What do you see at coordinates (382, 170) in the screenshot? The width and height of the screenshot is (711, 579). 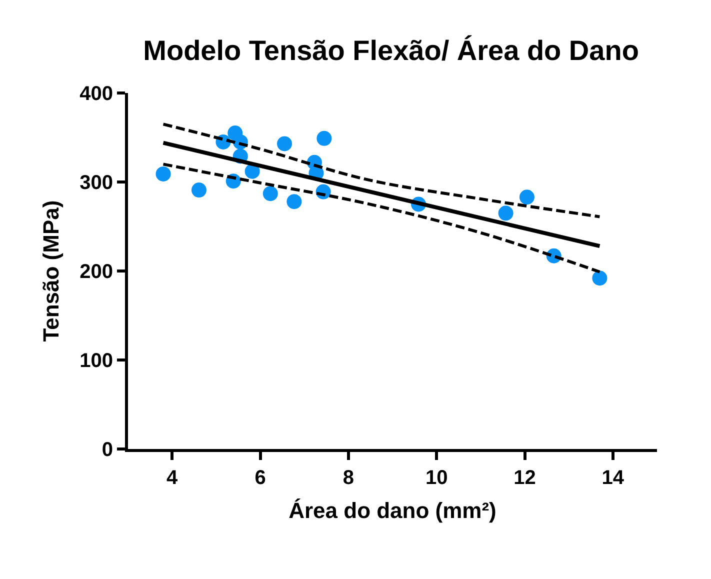 I see `line-series` at bounding box center [382, 170].